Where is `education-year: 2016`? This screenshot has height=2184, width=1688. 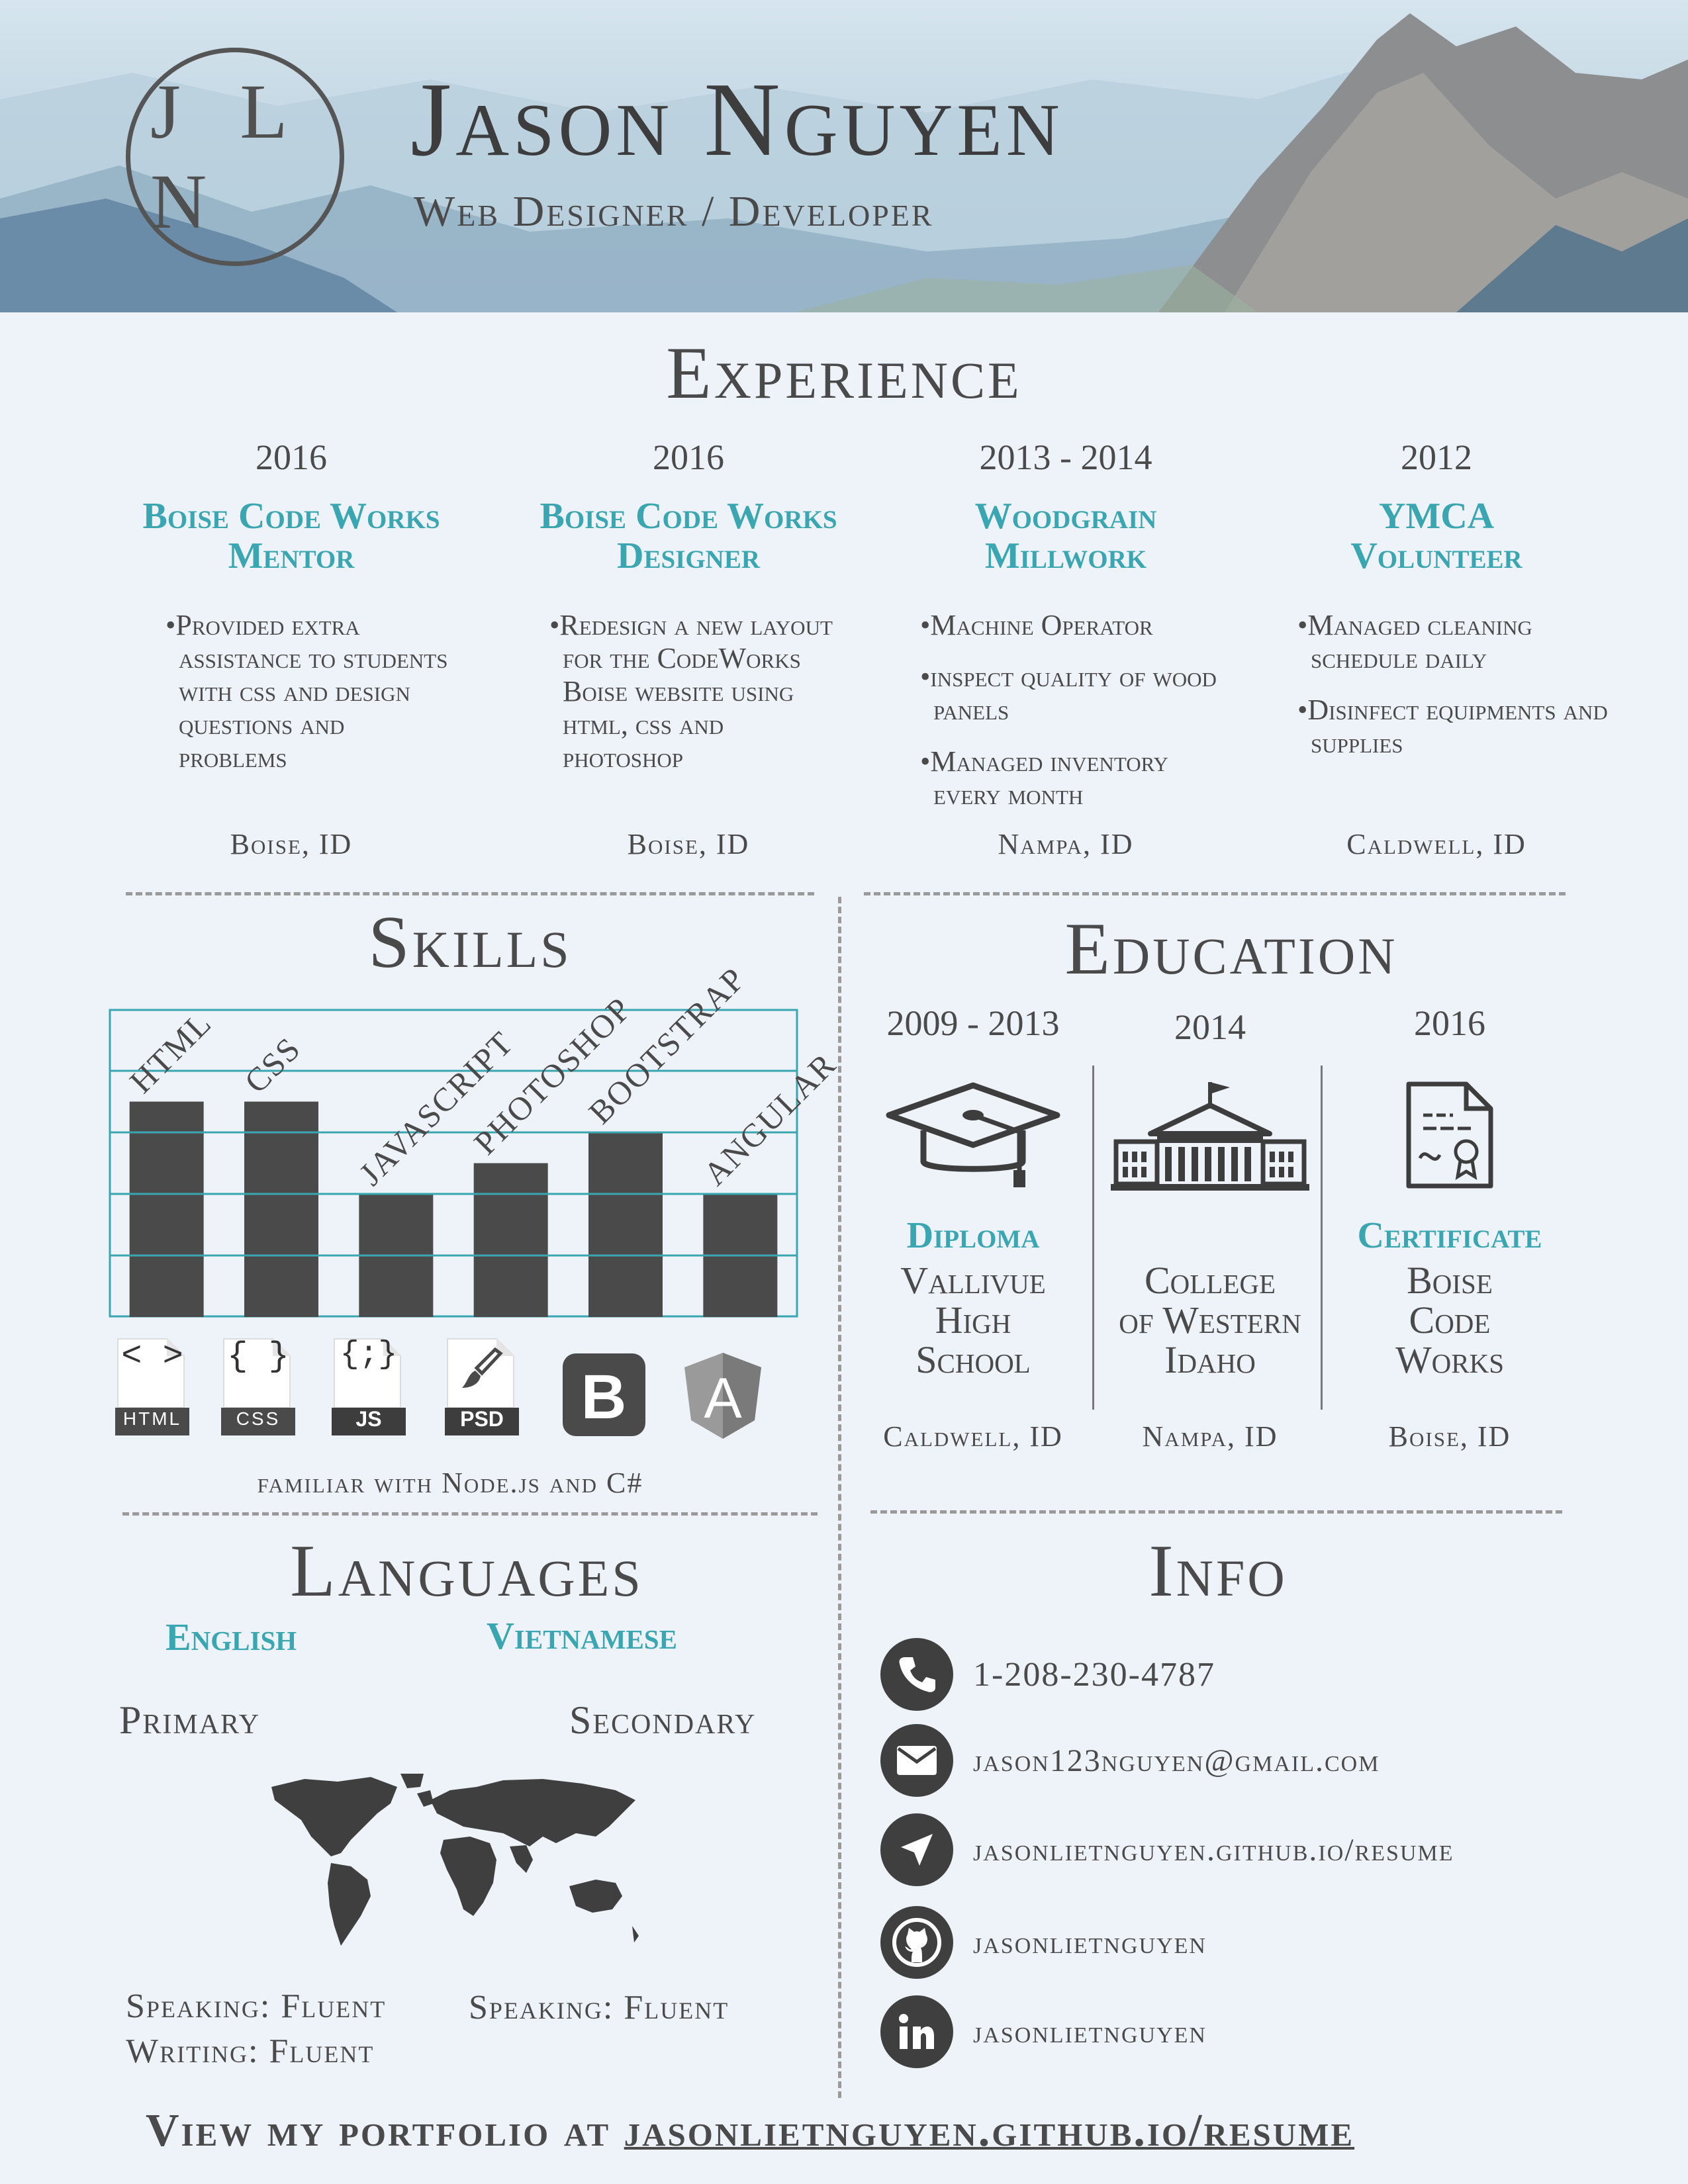 education-year: 2016 is located at coordinates (1449, 1023).